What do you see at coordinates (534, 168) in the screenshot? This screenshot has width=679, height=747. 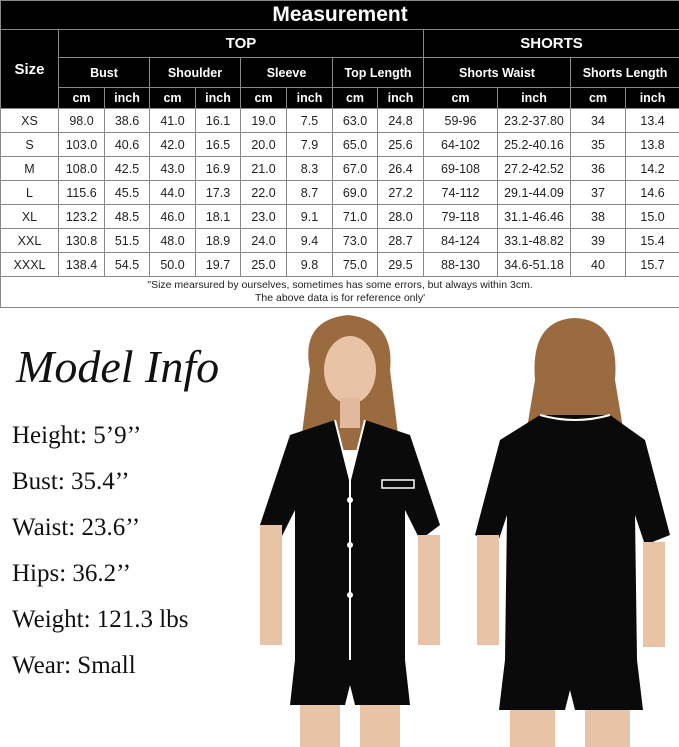 I see `value-cell: 27.2-42.52` at bounding box center [534, 168].